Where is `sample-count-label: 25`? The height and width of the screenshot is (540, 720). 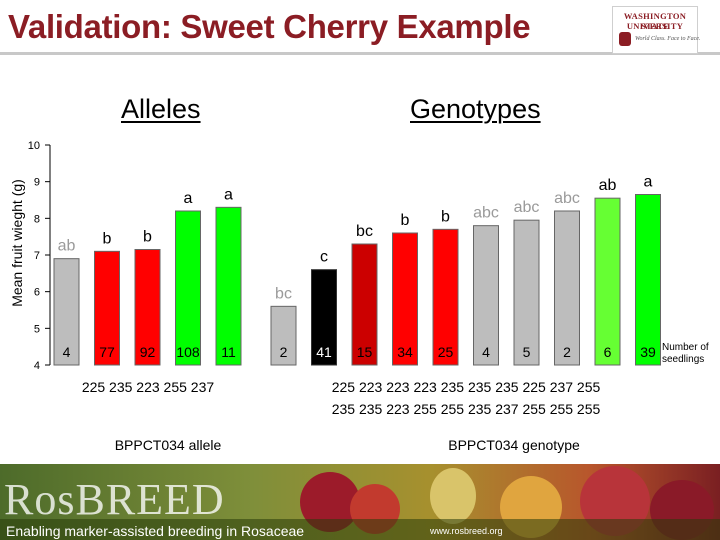 sample-count-label: 25 is located at coordinates (446, 352).